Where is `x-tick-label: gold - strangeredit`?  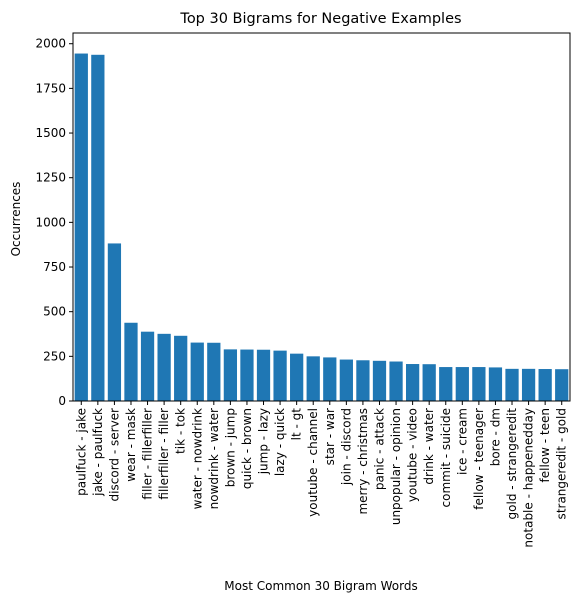
x-tick-label: gold - strangeredit is located at coordinates (512, 464).